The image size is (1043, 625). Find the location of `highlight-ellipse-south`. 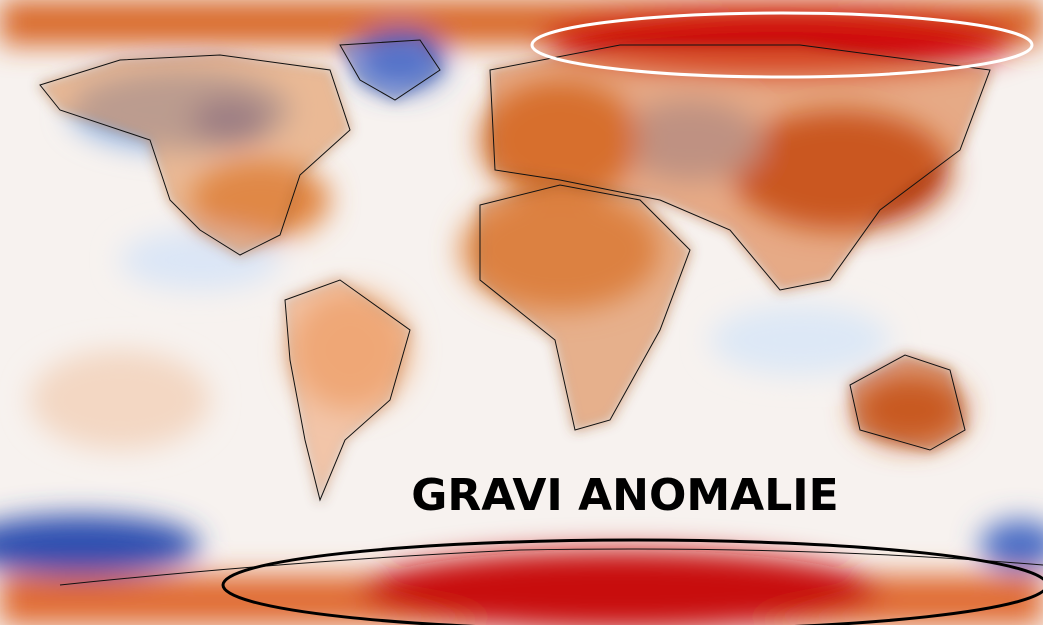

highlight-ellipse-south is located at coordinates (632, 581).